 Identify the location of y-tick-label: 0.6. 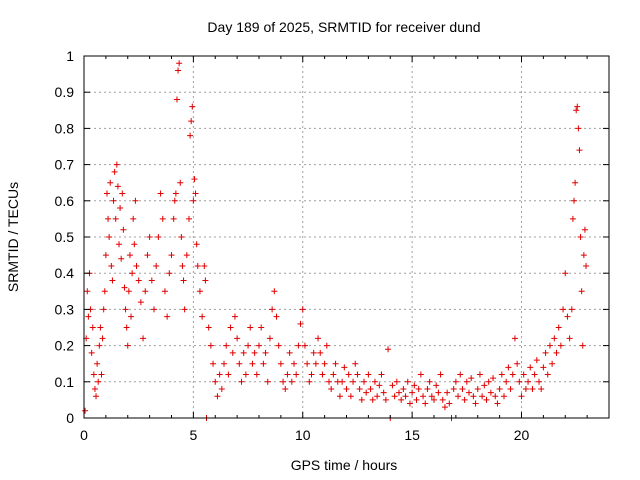
(65, 201).